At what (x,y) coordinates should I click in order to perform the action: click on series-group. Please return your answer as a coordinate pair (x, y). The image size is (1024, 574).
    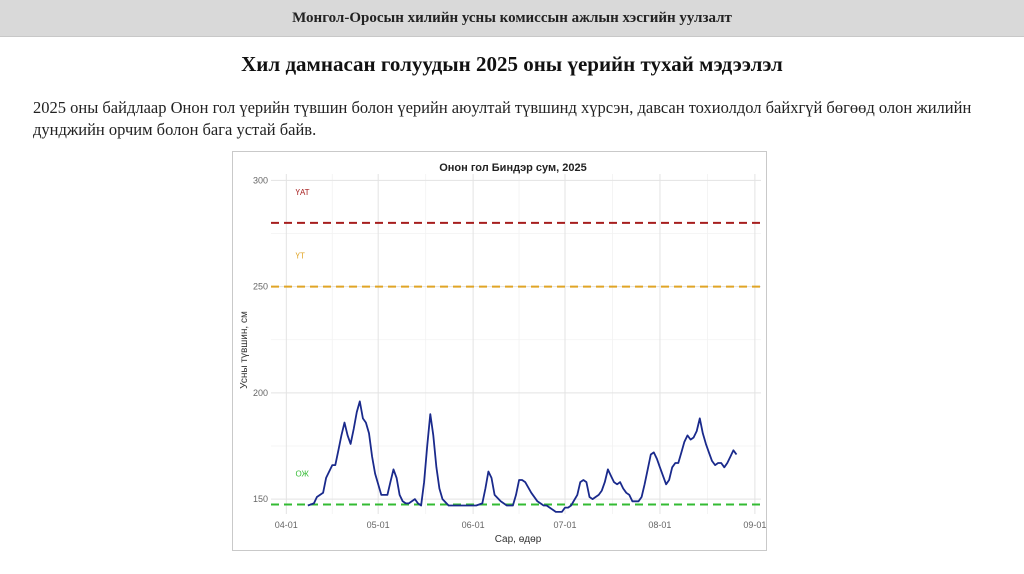
    Looking at the image, I should click on (522, 456).